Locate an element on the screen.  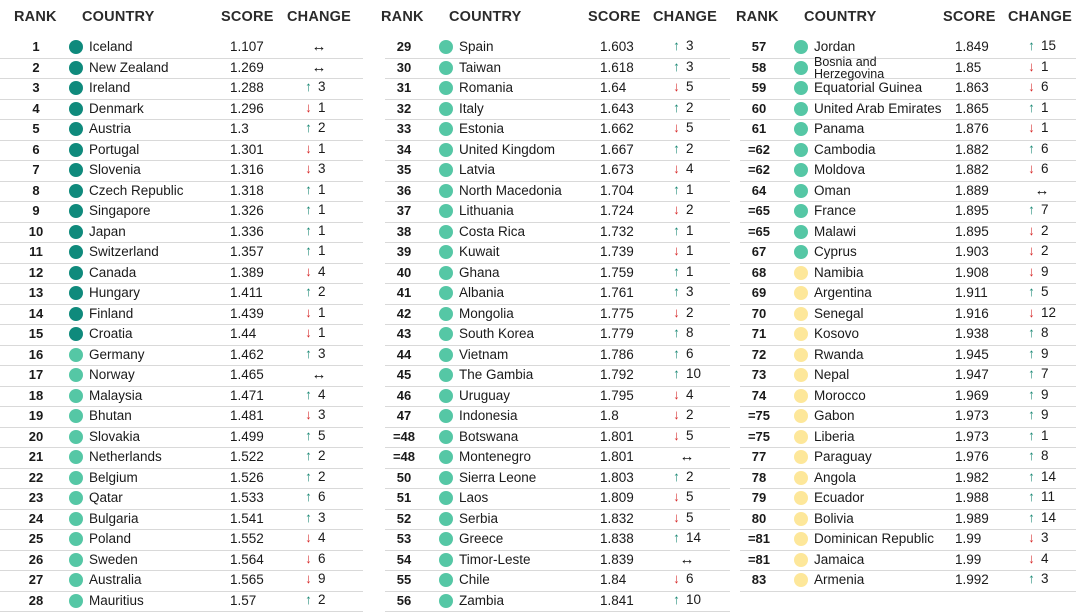
rank-value: 43 is located at coordinates (404, 333).